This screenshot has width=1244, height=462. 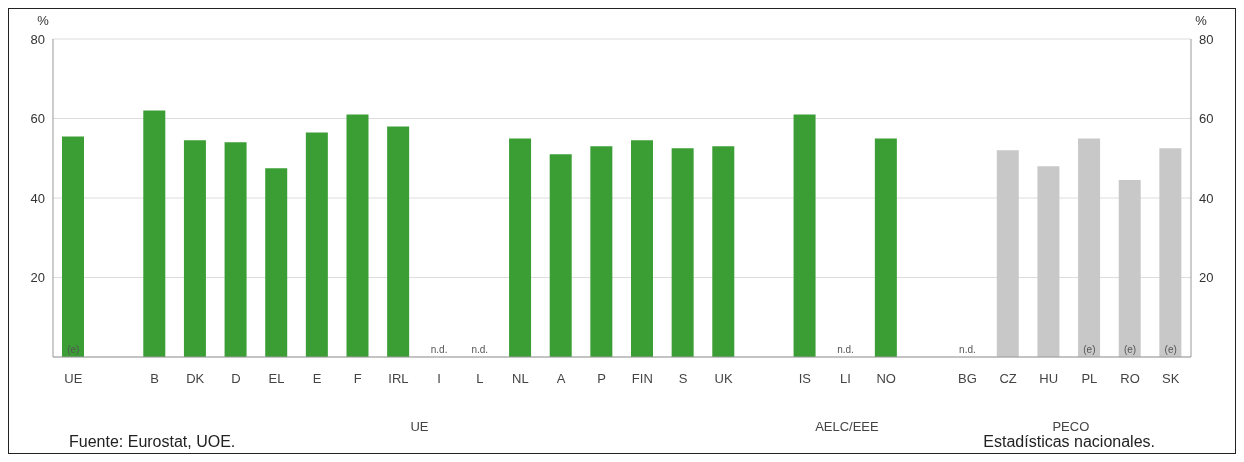 I want to click on x-tick-label: LI, so click(x=845, y=378).